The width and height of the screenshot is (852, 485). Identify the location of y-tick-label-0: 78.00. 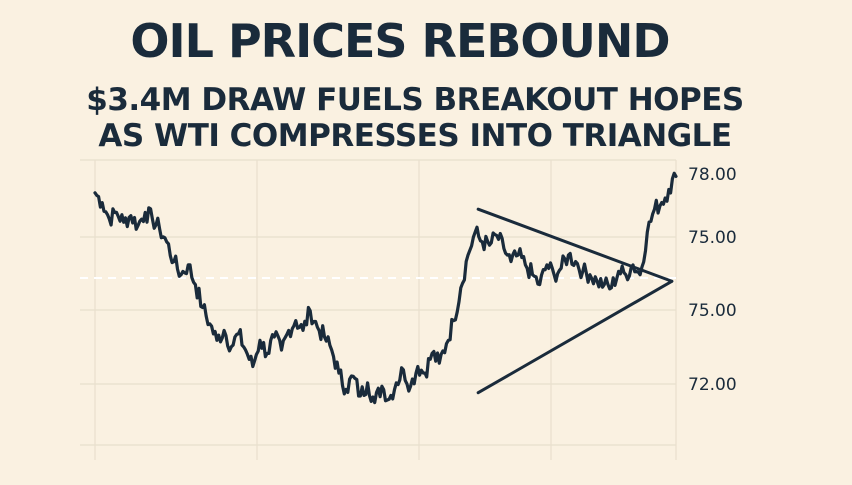
(712, 175).